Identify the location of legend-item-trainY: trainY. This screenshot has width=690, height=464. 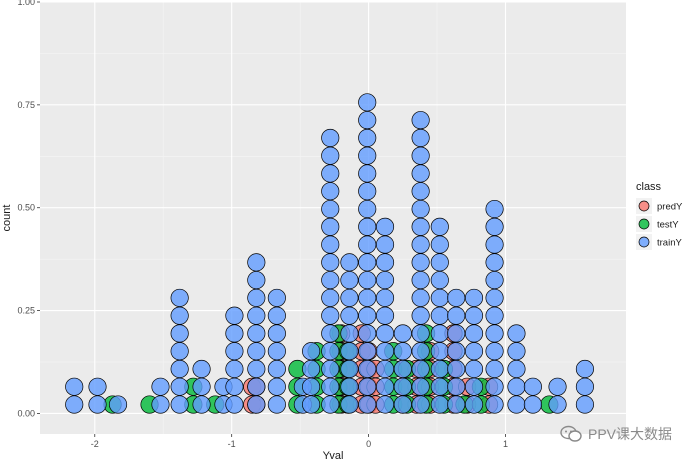
(659, 242).